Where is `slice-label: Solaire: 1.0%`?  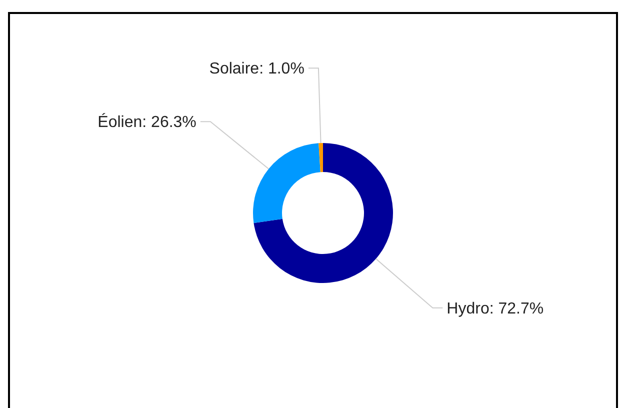 slice-label: Solaire: 1.0% is located at coordinates (256, 69).